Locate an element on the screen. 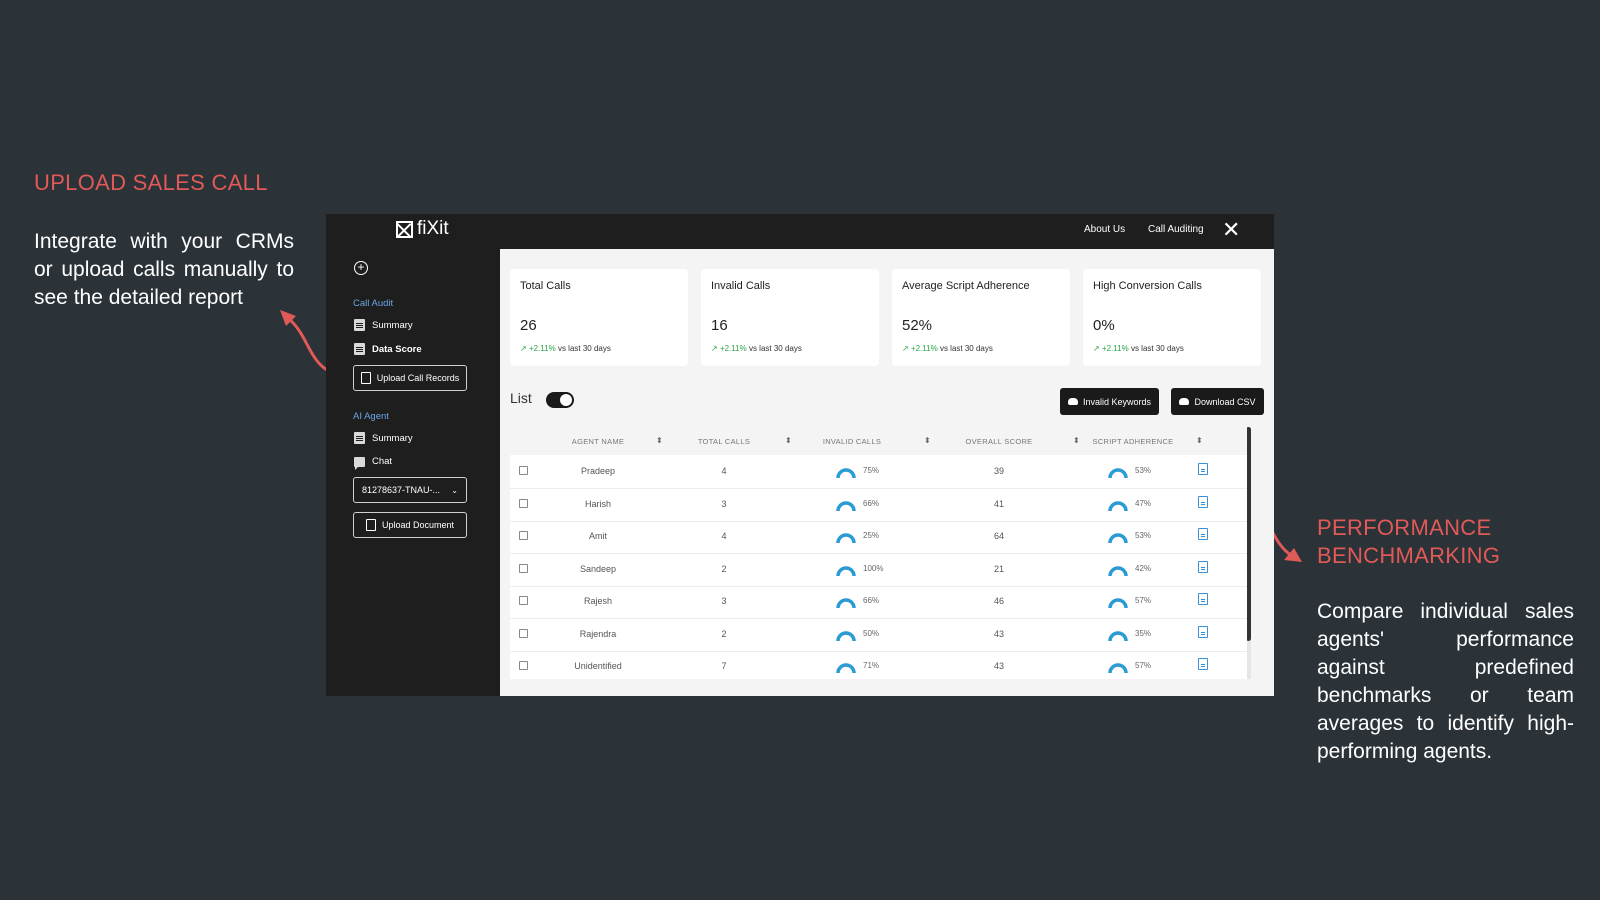 The width and height of the screenshot is (1600, 900). table-row: Rajendra 2 50% 43 35% is located at coordinates (878, 635).